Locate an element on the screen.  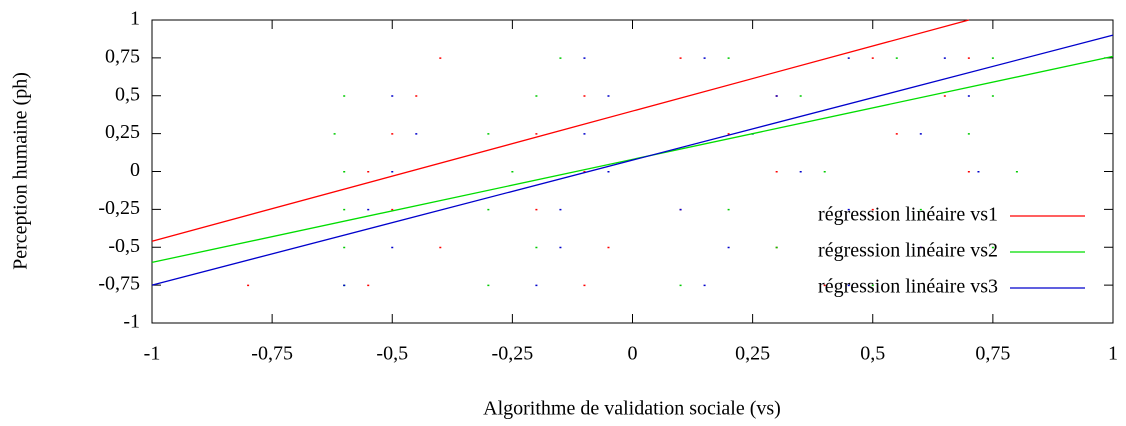
y-tick-label: 0 is located at coordinates (135, 170).